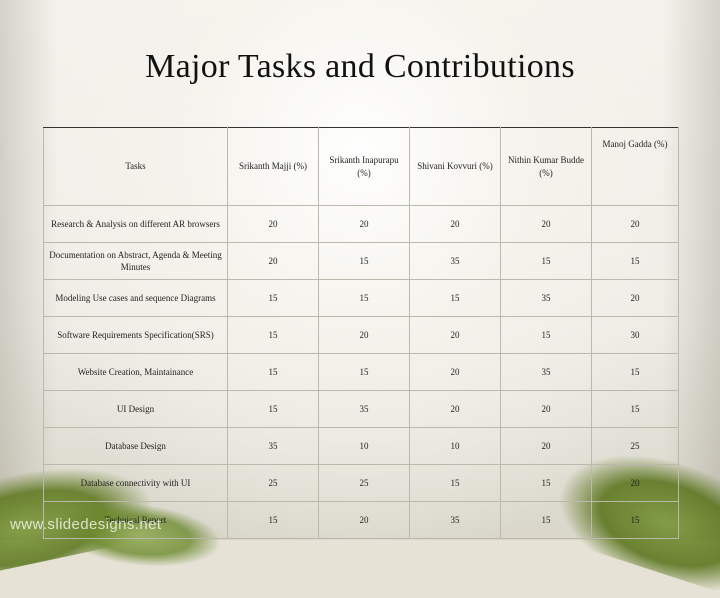 This screenshot has height=598, width=720. I want to click on task-cell: Technical Report, so click(135, 520).